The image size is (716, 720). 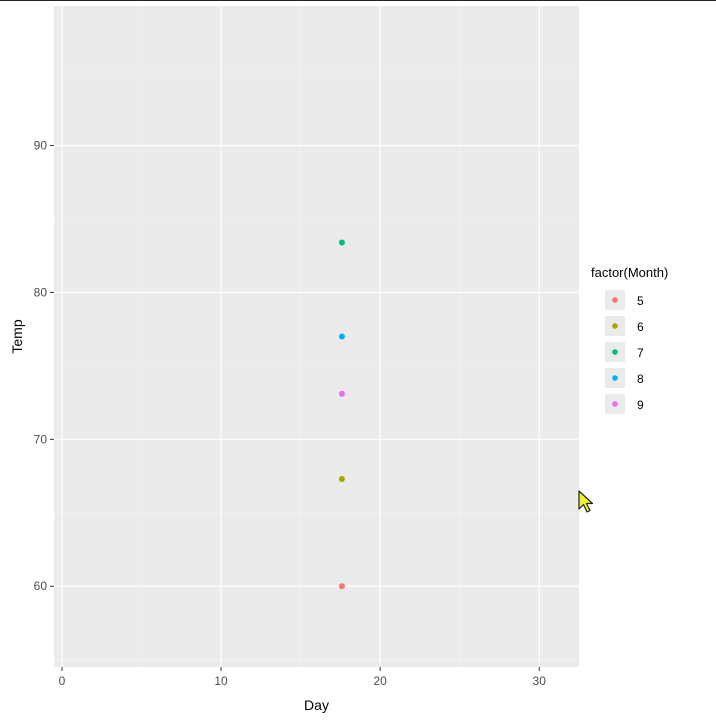 What do you see at coordinates (640, 353) in the screenshot?
I see `legend-label-7: 7` at bounding box center [640, 353].